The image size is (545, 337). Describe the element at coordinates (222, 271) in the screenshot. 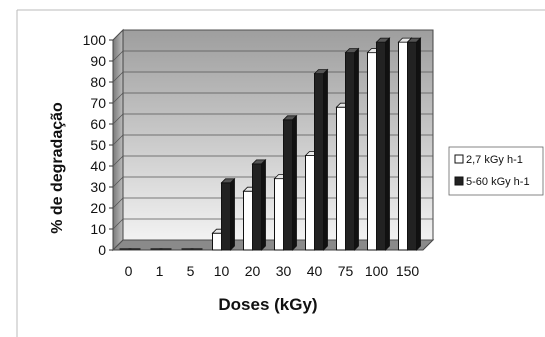

I see `x-tick-label-10: 10` at that location.